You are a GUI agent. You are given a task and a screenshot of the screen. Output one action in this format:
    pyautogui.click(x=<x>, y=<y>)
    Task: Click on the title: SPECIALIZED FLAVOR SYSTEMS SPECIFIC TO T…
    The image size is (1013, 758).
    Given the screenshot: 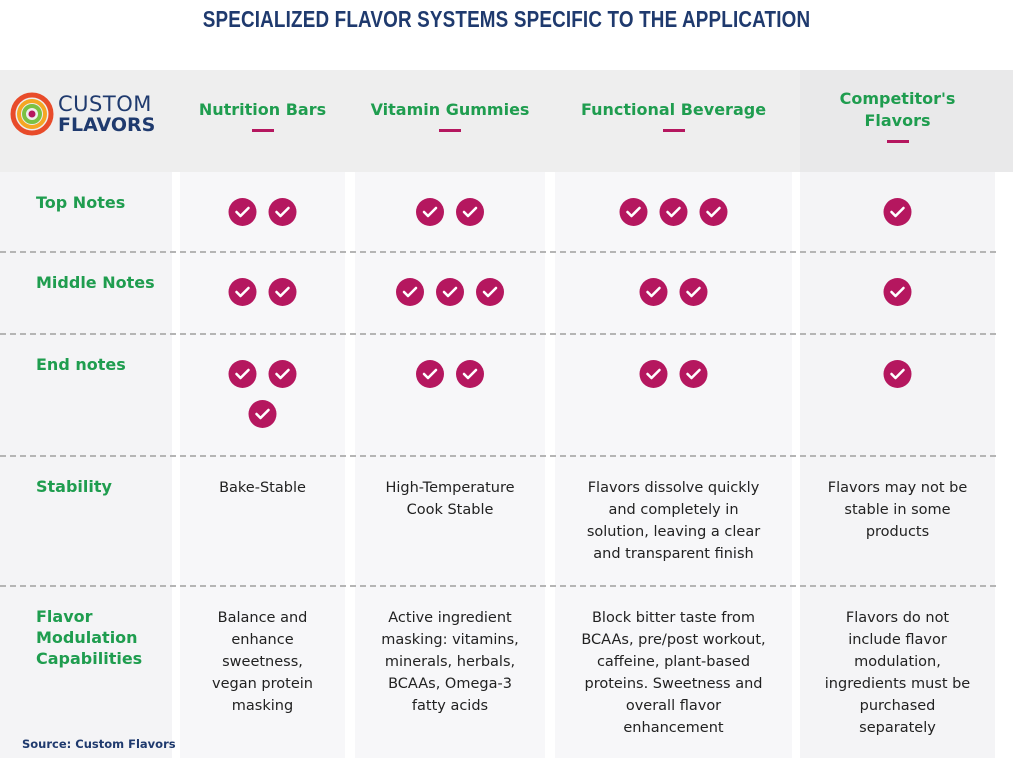 What is the action you would take?
    pyautogui.click(x=506, y=19)
    